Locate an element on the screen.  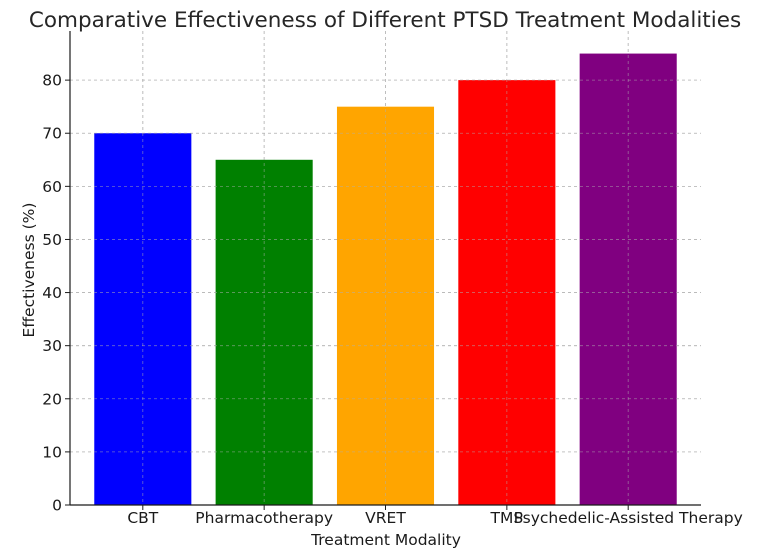
x-tick-label: TMS is located at coordinates (507, 518).